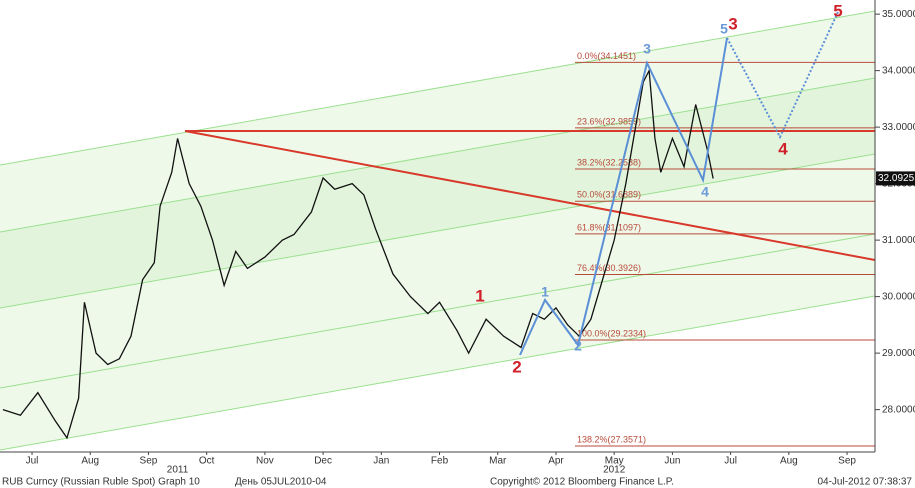 The height and width of the screenshot is (488, 915). Describe the element at coordinates (898, 240) in the screenshot. I see `y-tick-label: 31.0000` at that location.